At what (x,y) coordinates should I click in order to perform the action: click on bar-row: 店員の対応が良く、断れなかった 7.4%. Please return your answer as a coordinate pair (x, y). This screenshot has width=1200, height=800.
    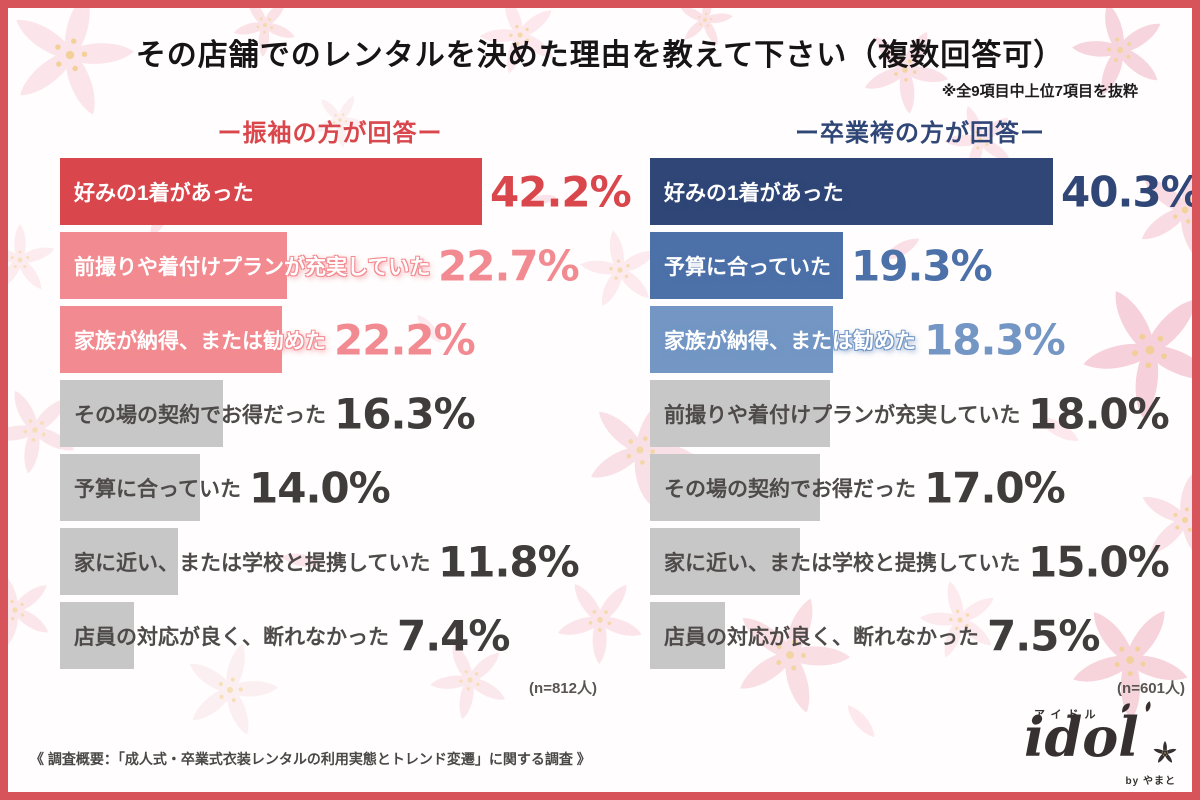
    Looking at the image, I should click on (330, 635).